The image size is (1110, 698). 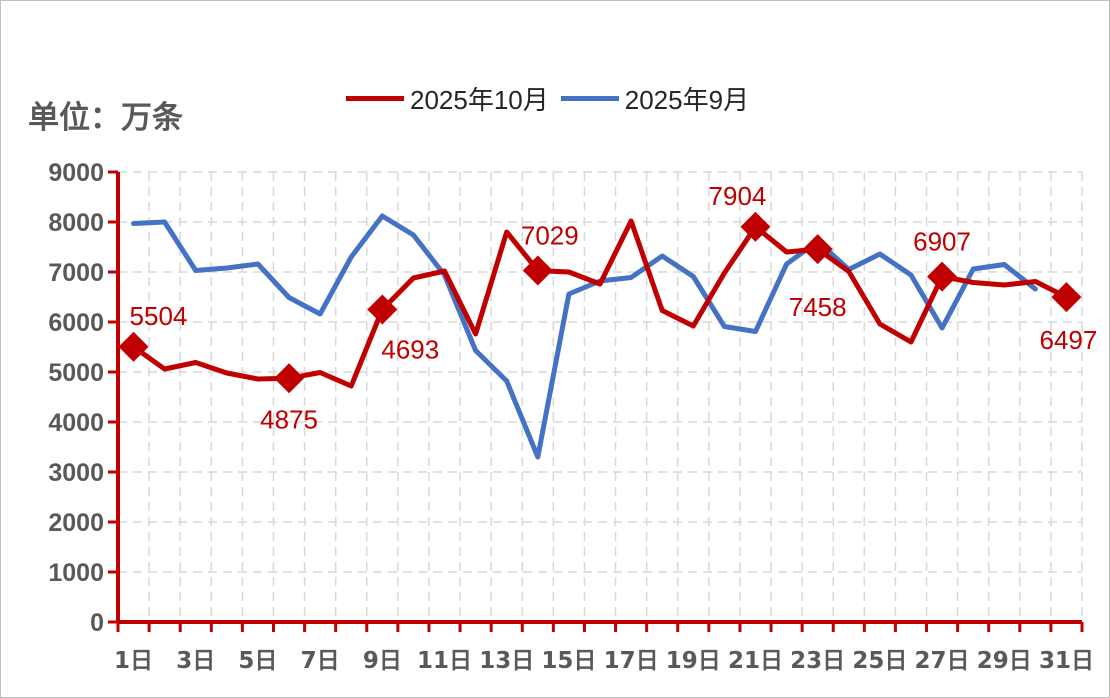 What do you see at coordinates (105, 118) in the screenshot?
I see `unit-label: 单位：万条` at bounding box center [105, 118].